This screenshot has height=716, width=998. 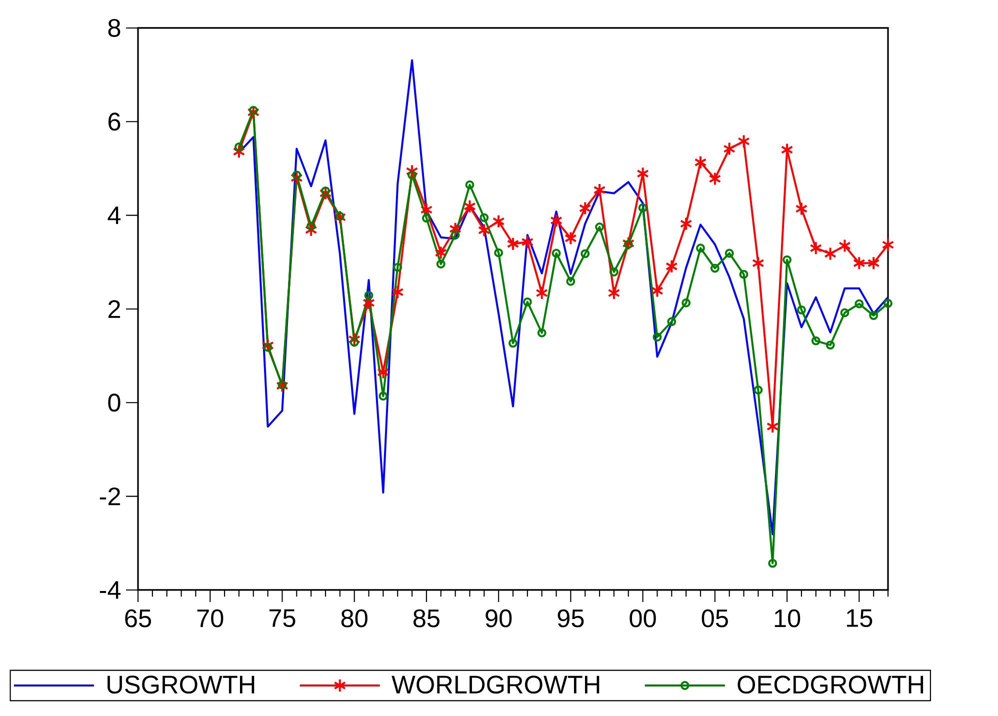 I want to click on x-tick-label: 15, so click(x=859, y=618).